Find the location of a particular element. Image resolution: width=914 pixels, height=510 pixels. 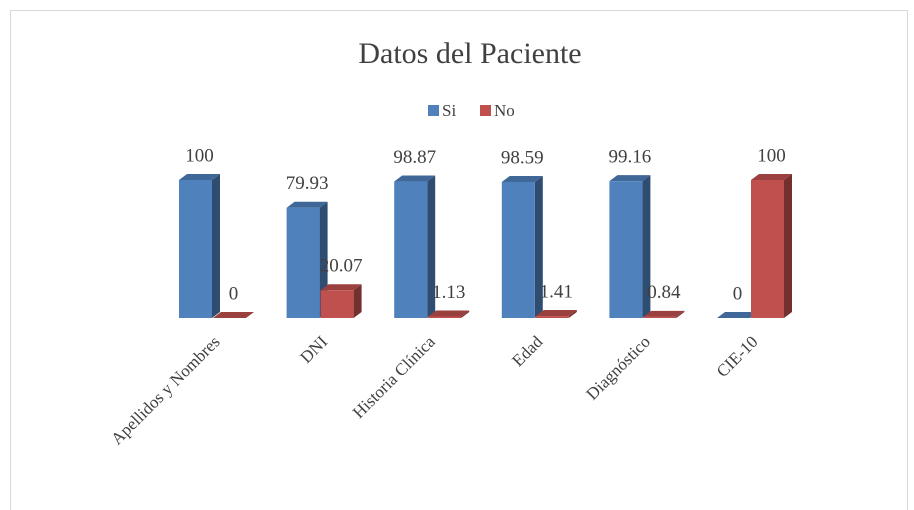

value-label: 20.07 is located at coordinates (341, 266).